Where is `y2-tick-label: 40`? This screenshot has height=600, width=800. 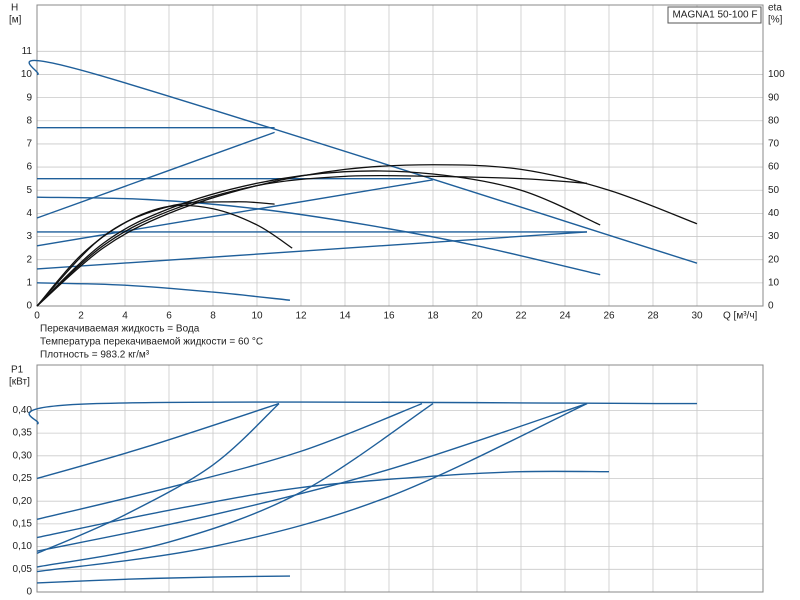 y2-tick-label: 40 is located at coordinates (774, 213).